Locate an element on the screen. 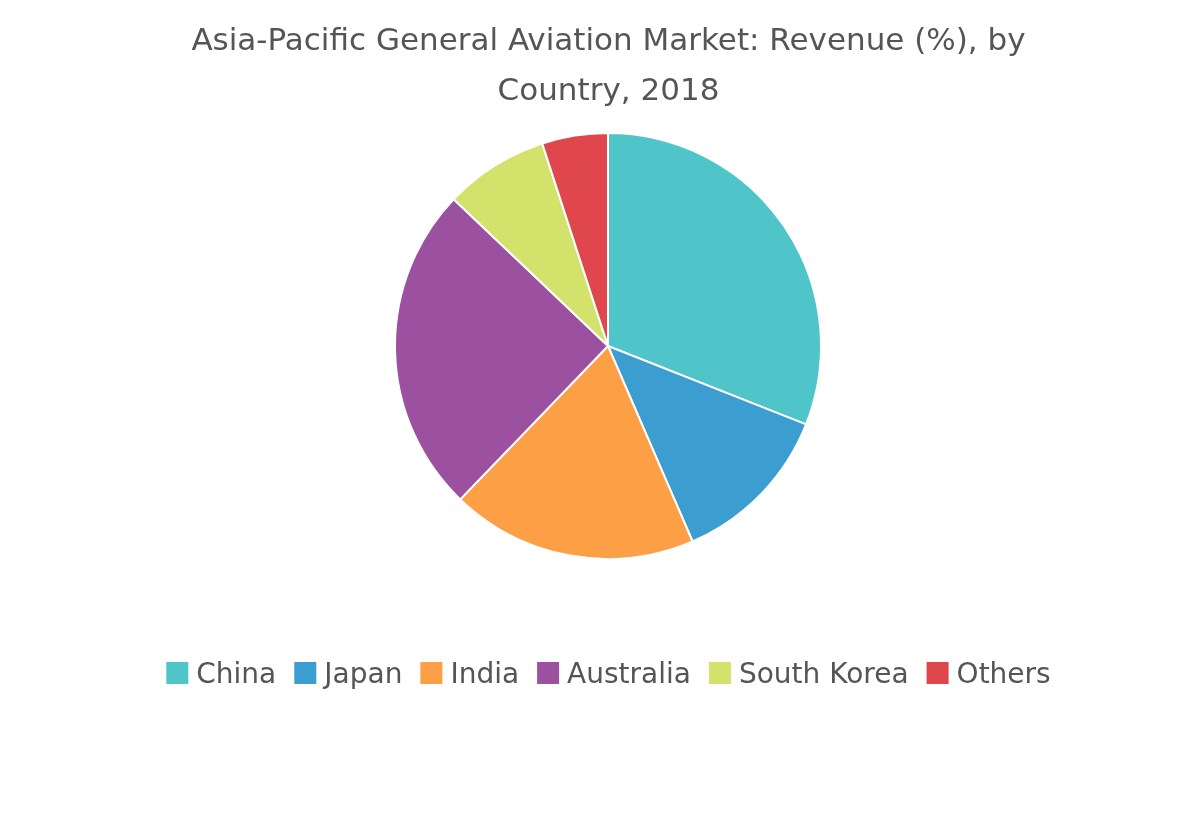 The image size is (1201, 823). legend-label: India is located at coordinates (485, 673).